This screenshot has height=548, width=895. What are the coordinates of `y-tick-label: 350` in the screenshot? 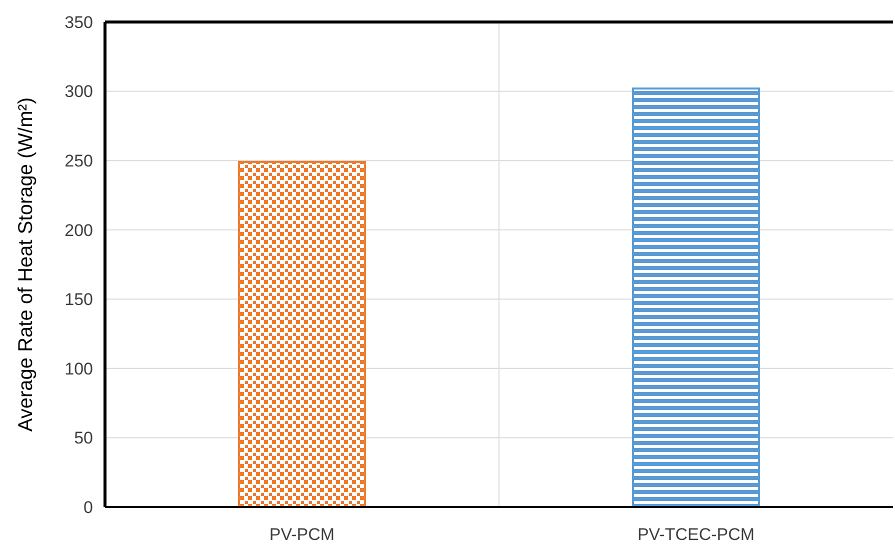 It's located at (78, 22).